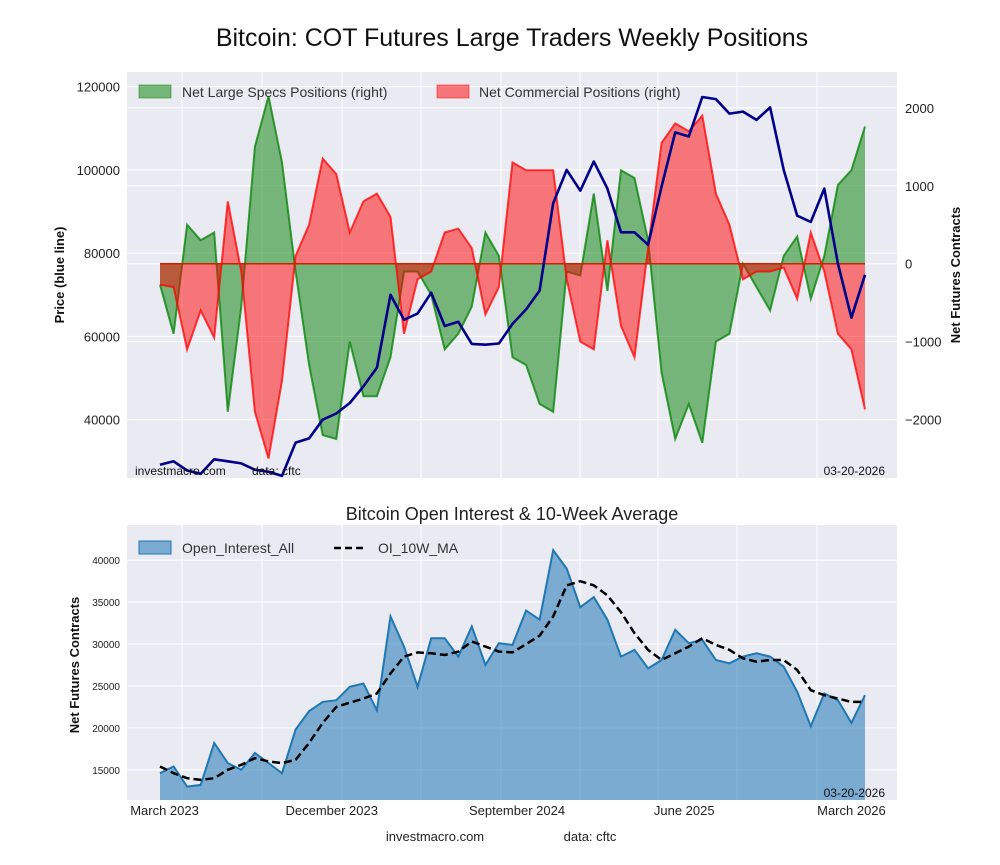 This screenshot has height=865, width=1000. Describe the element at coordinates (684, 810) in the screenshot. I see `date-tick-label: June 2025` at that location.